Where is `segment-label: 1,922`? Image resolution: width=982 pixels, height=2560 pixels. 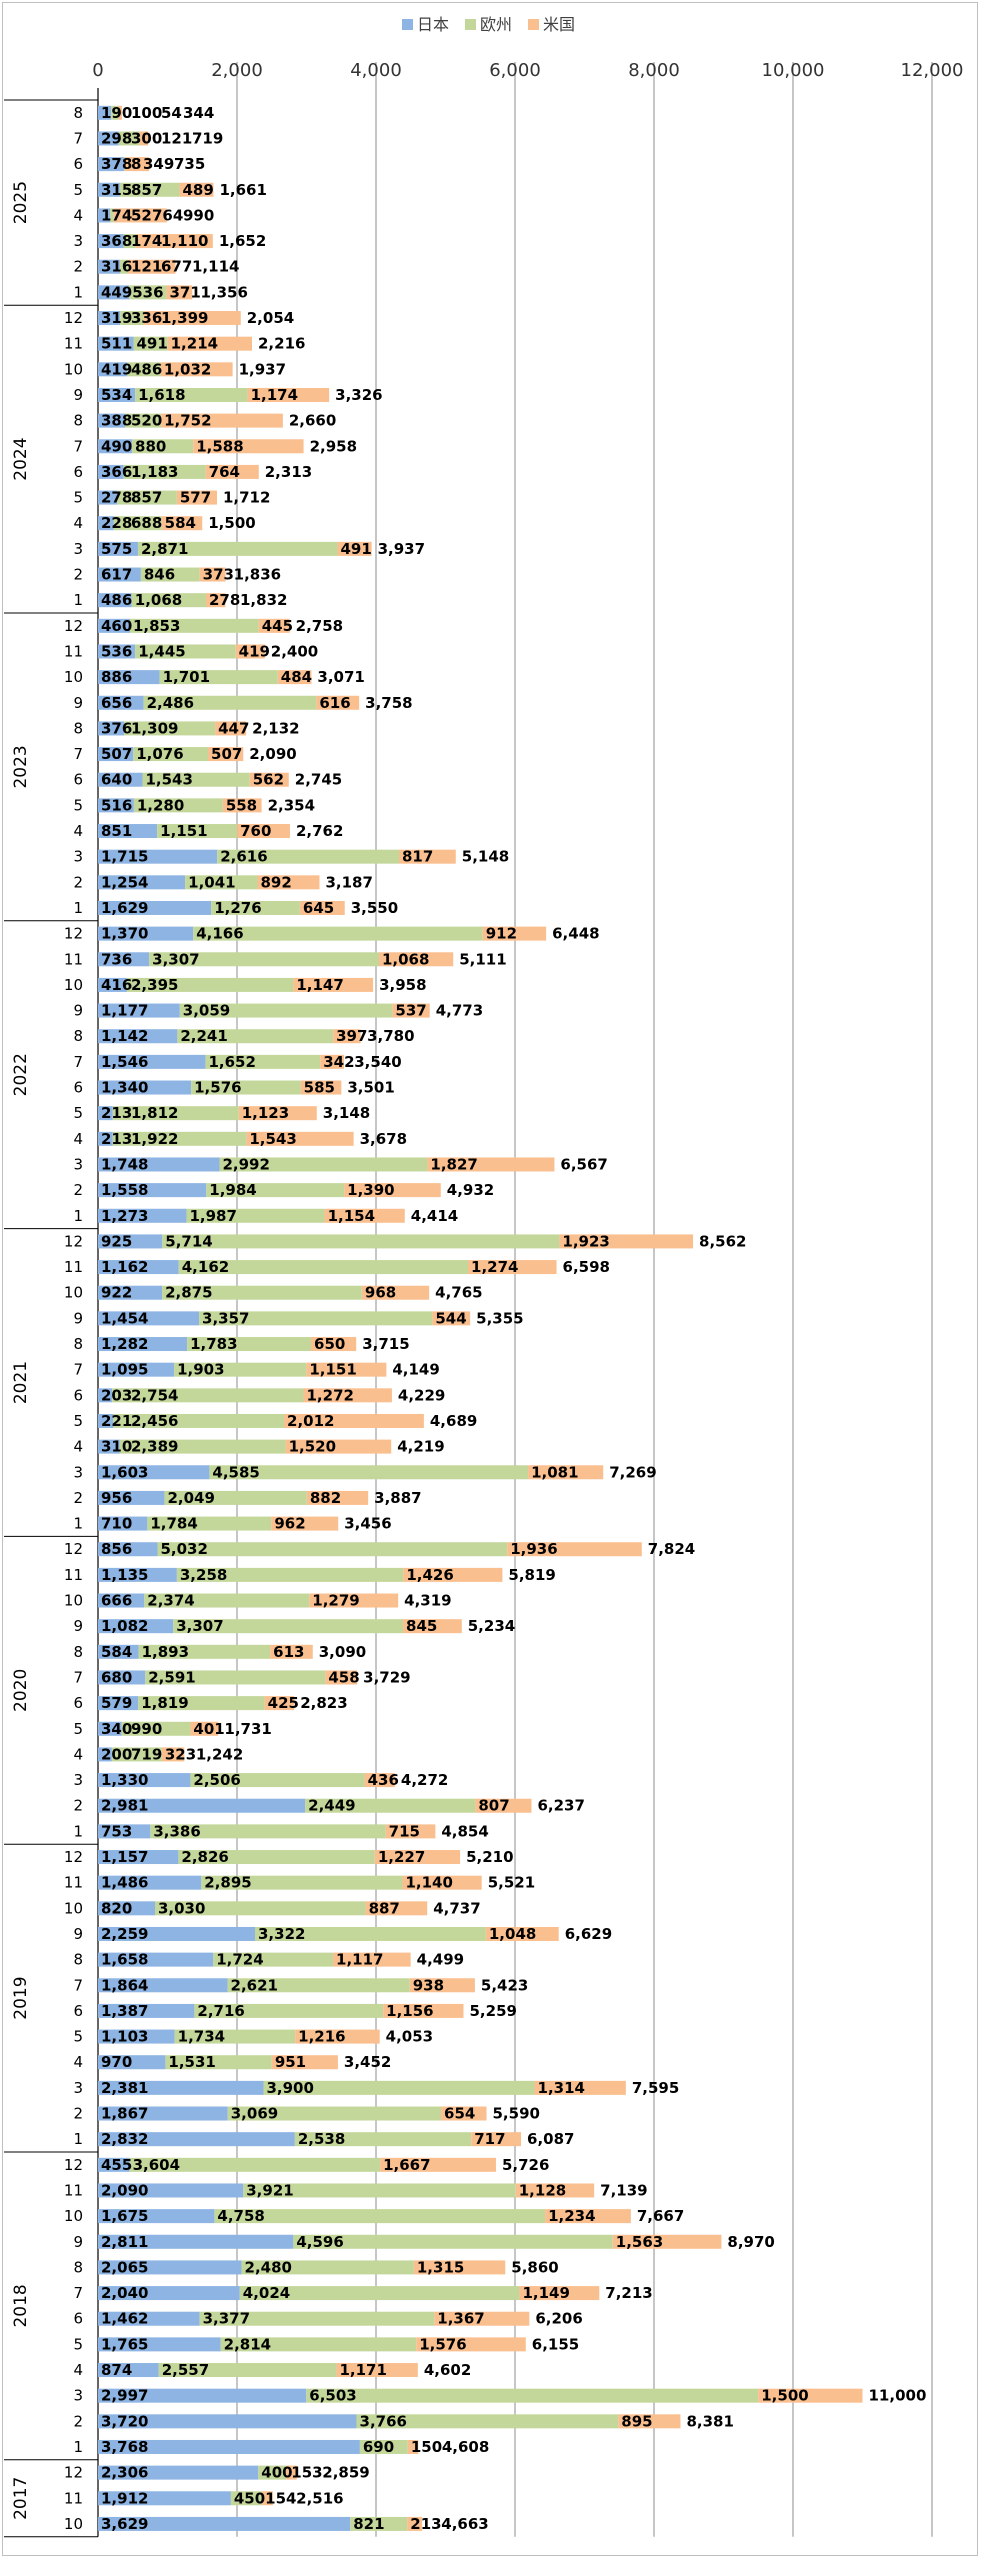
segment-label: 1,922 is located at coordinates (154, 1139).